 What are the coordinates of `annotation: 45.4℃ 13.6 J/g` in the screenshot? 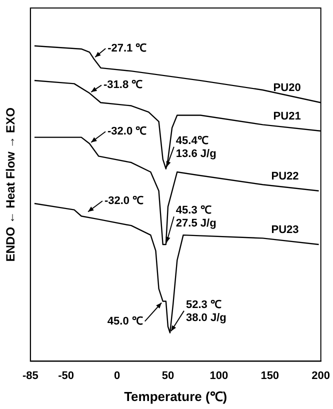 It's located at (196, 147).